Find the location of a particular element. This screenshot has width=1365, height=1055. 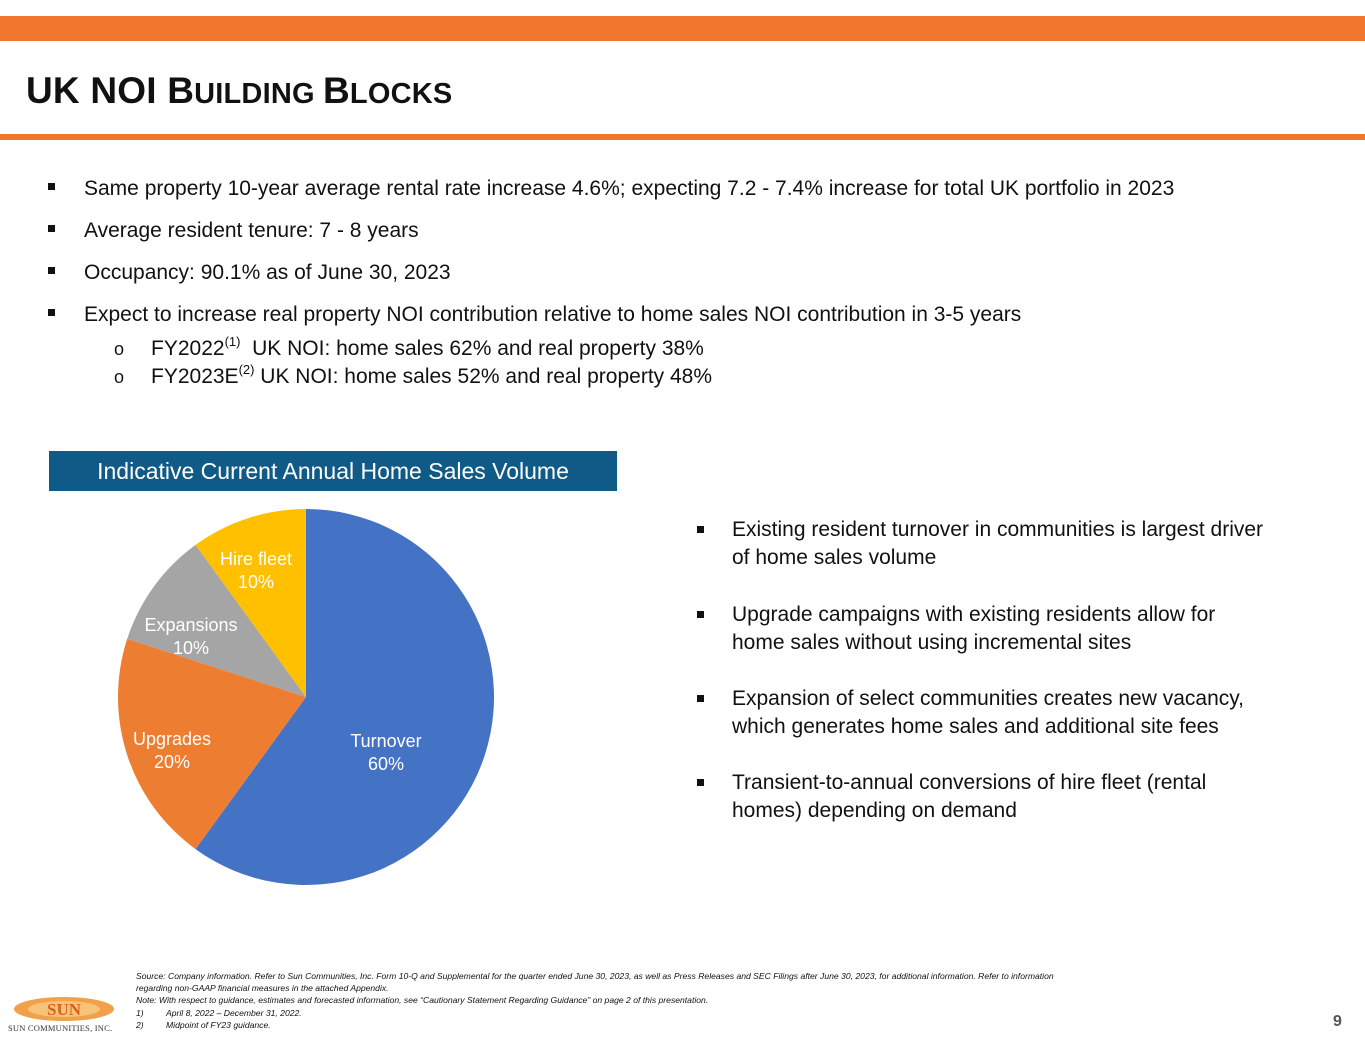

pie-slice-turnover is located at coordinates (345, 697).